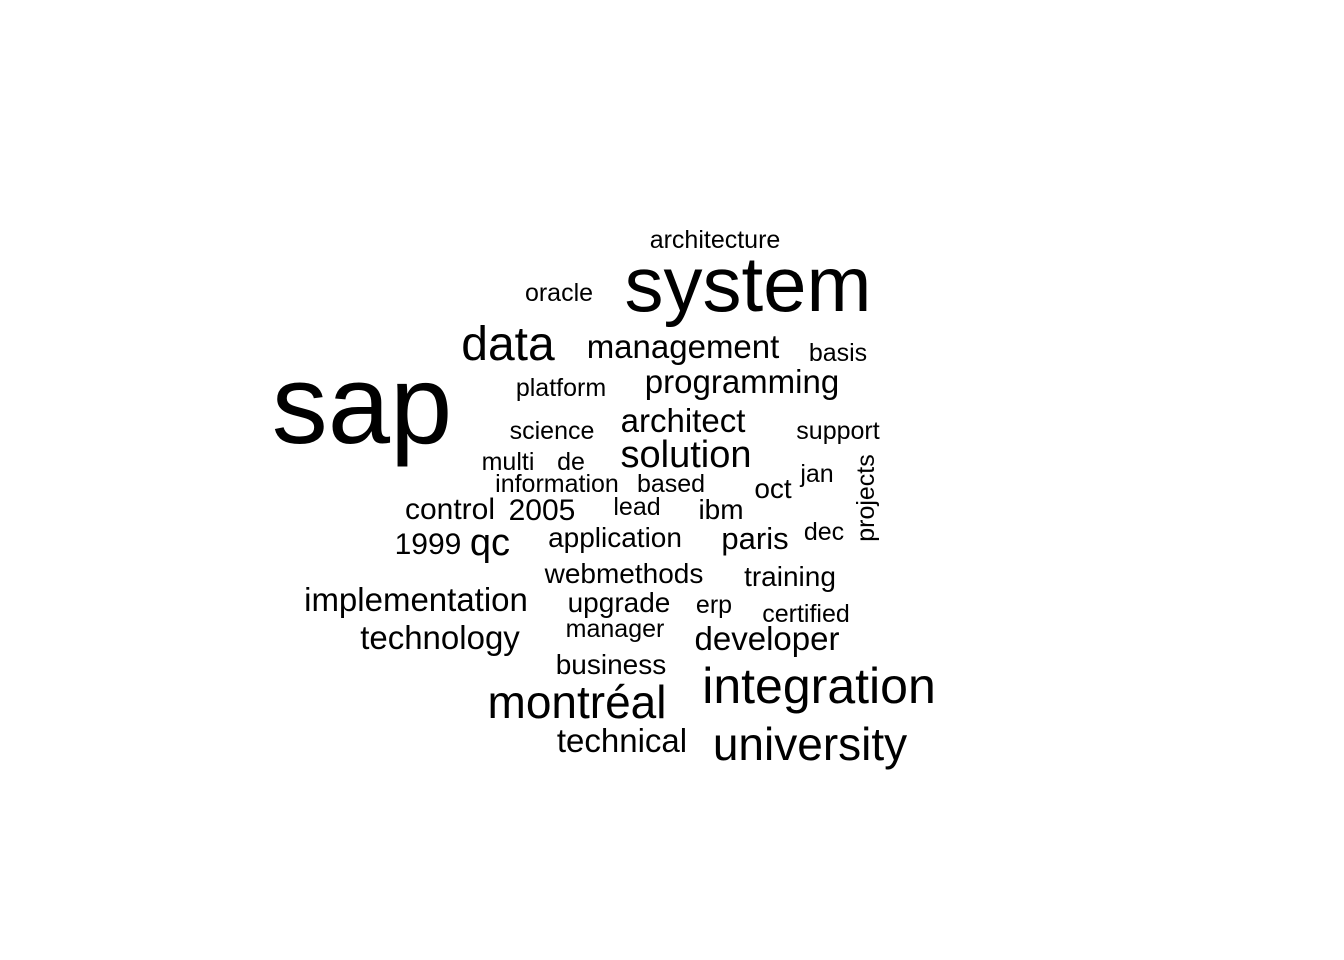  I want to click on word-training: training, so click(790, 576).